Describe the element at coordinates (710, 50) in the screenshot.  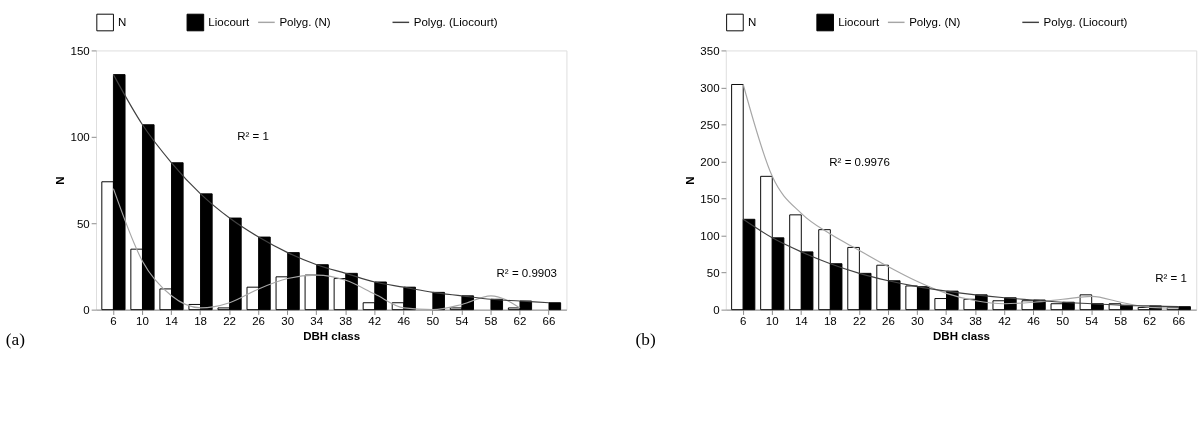
I see `y-tick-label: 350` at that location.